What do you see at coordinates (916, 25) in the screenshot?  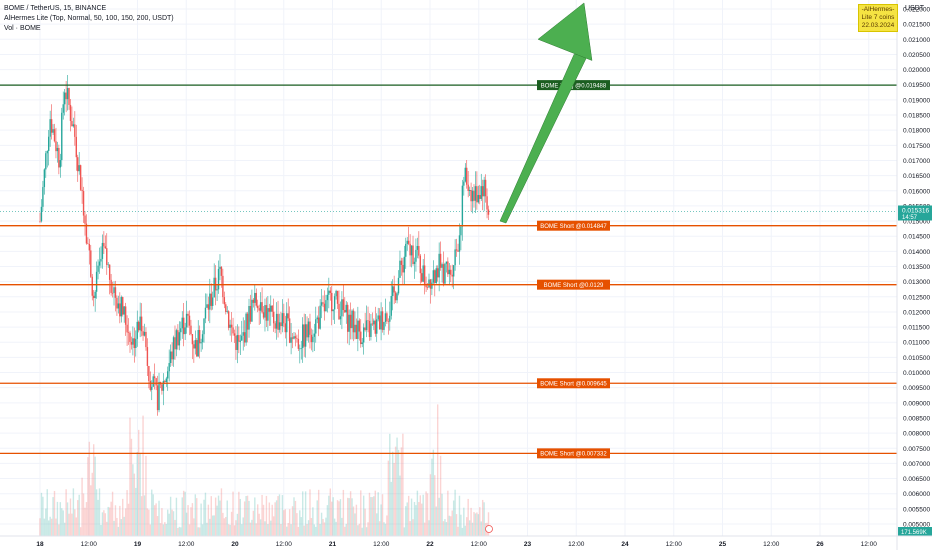 I see `price-tick-label: 0.021500` at bounding box center [916, 25].